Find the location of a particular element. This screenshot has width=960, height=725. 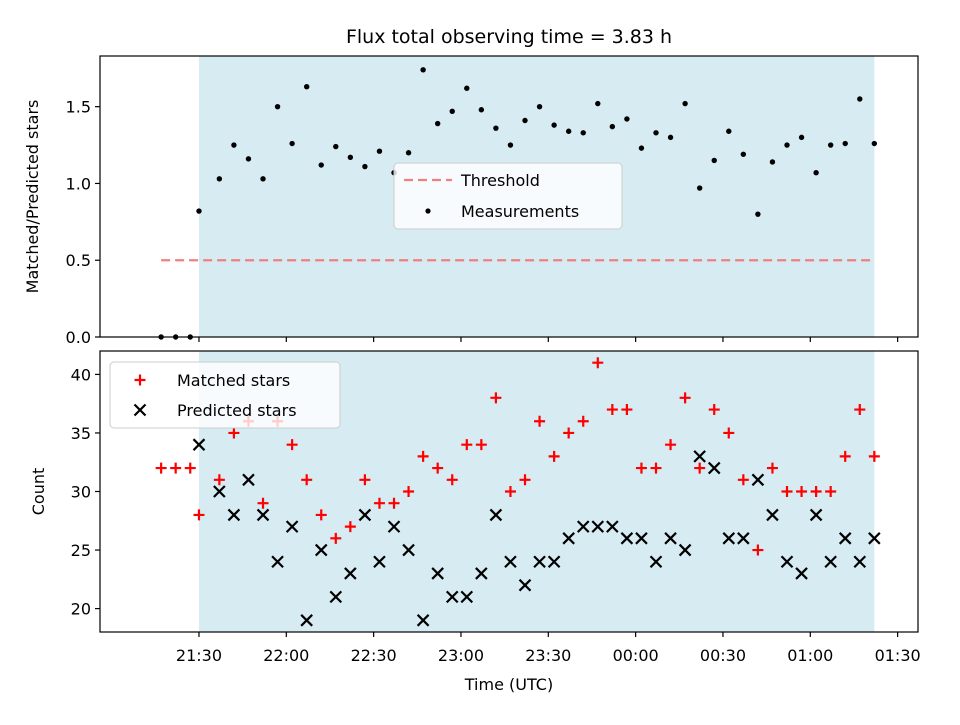

legend-predicted-label: Predicted stars is located at coordinates (237, 410).